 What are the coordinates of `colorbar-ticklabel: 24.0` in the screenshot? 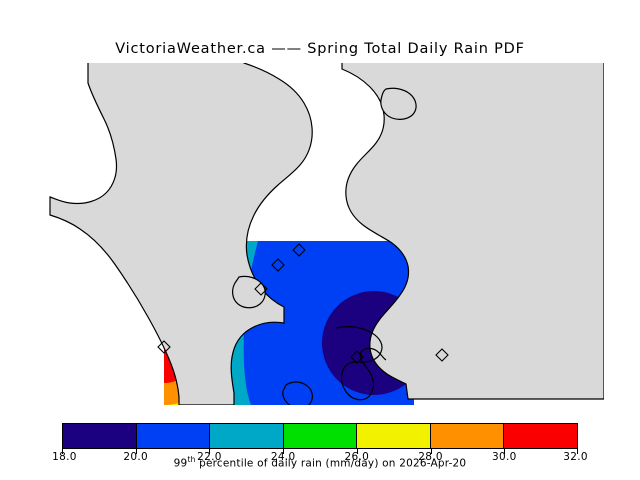 It's located at (283, 457).